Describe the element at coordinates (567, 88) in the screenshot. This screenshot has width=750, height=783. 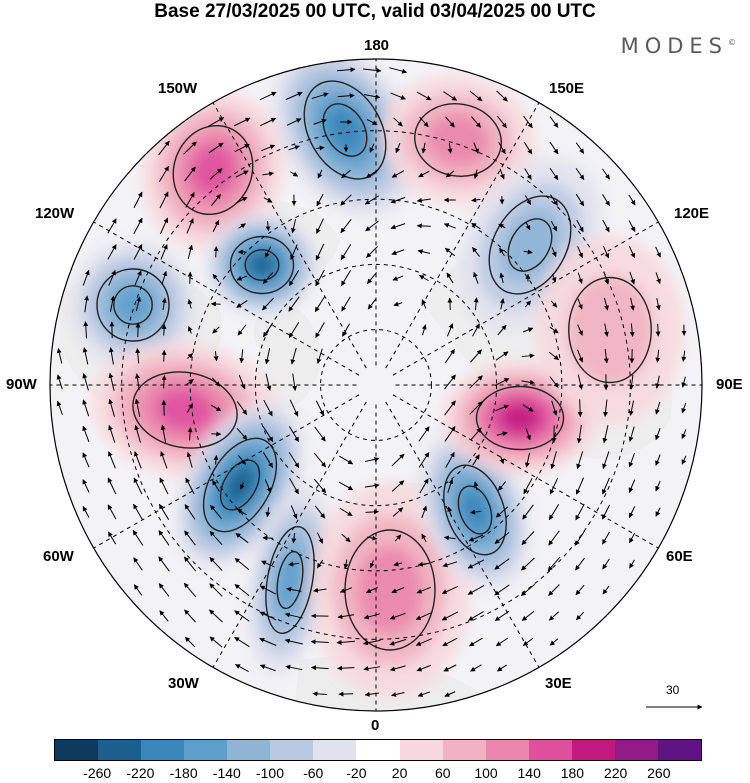
I see `lon-label-150e: 150E` at that location.